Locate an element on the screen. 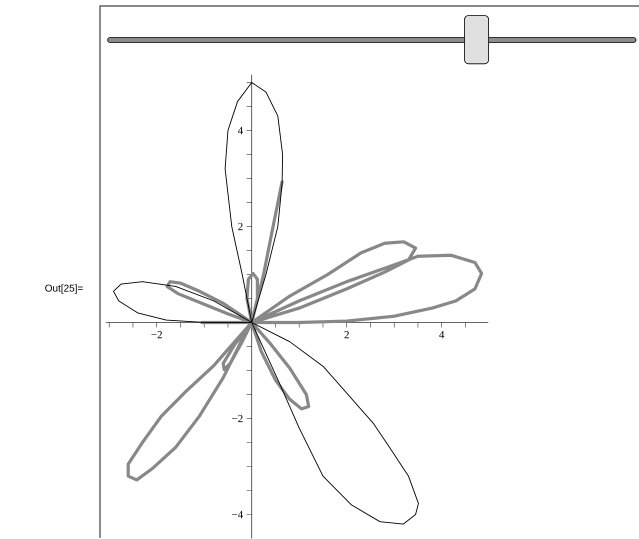 This screenshot has height=539, width=639. y-tick-label: −4 is located at coordinates (238, 514).